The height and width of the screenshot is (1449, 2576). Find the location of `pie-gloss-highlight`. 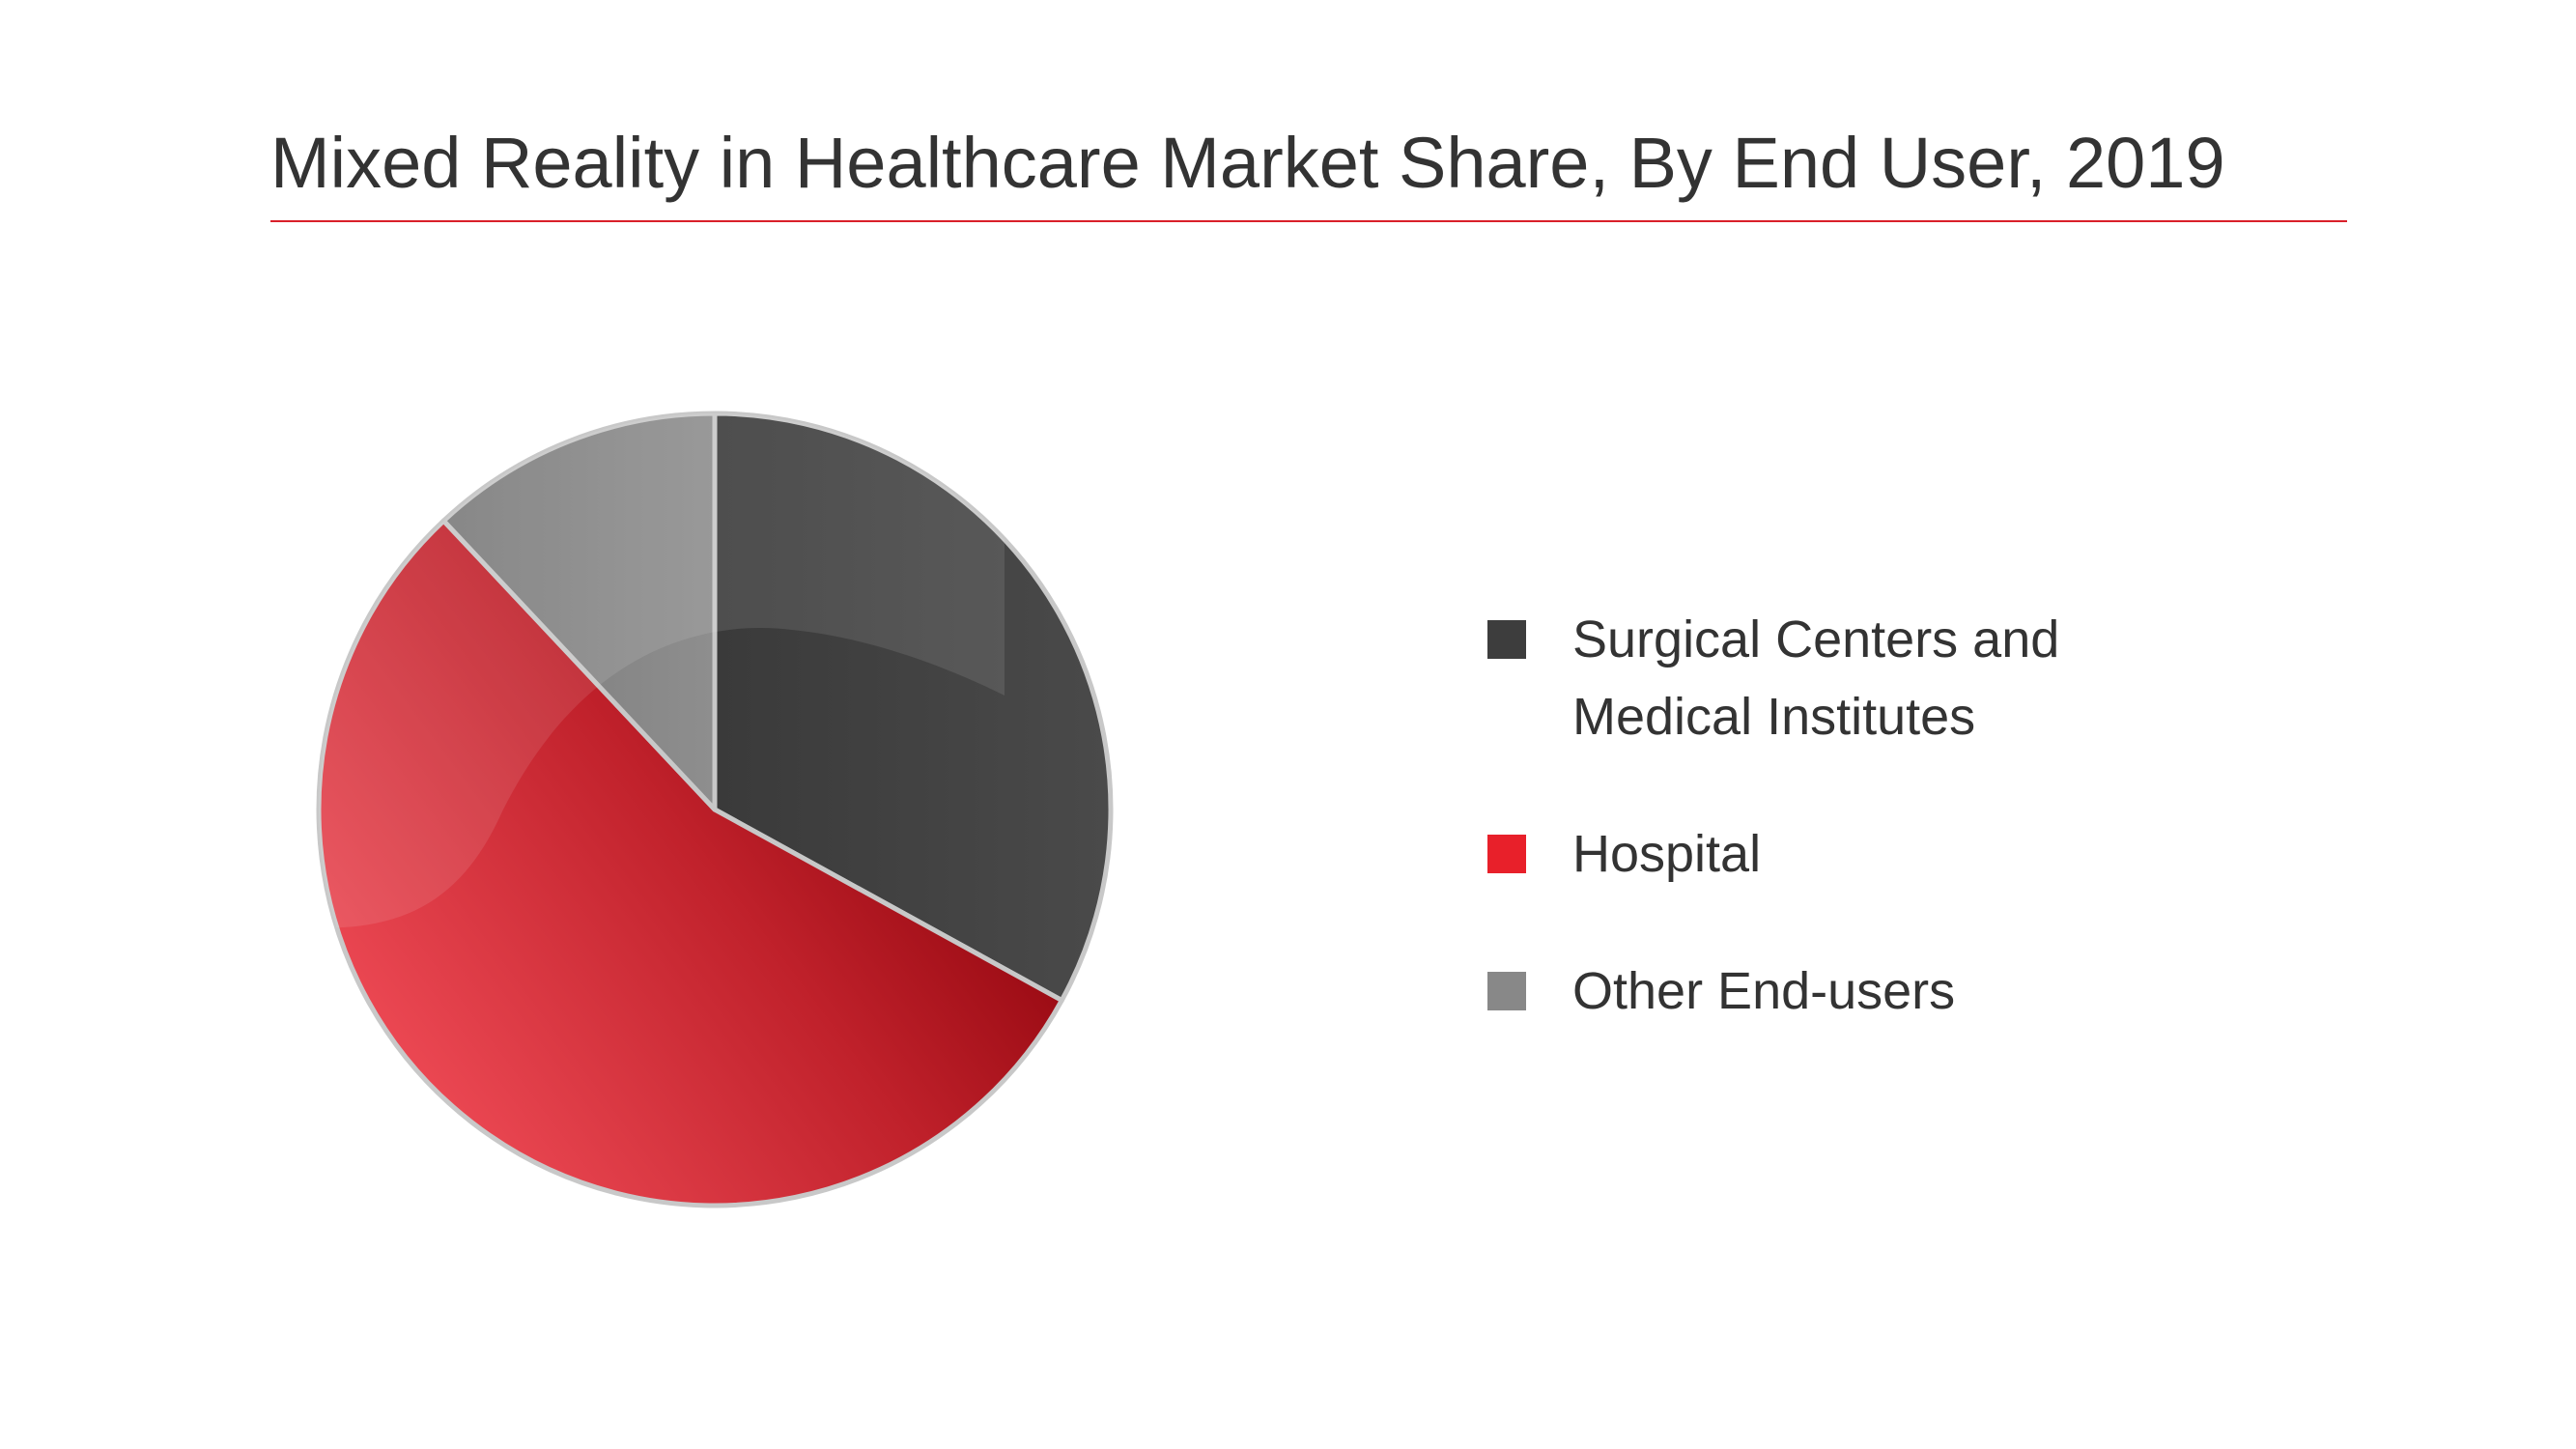

pie-gloss-highlight is located at coordinates (662, 670).